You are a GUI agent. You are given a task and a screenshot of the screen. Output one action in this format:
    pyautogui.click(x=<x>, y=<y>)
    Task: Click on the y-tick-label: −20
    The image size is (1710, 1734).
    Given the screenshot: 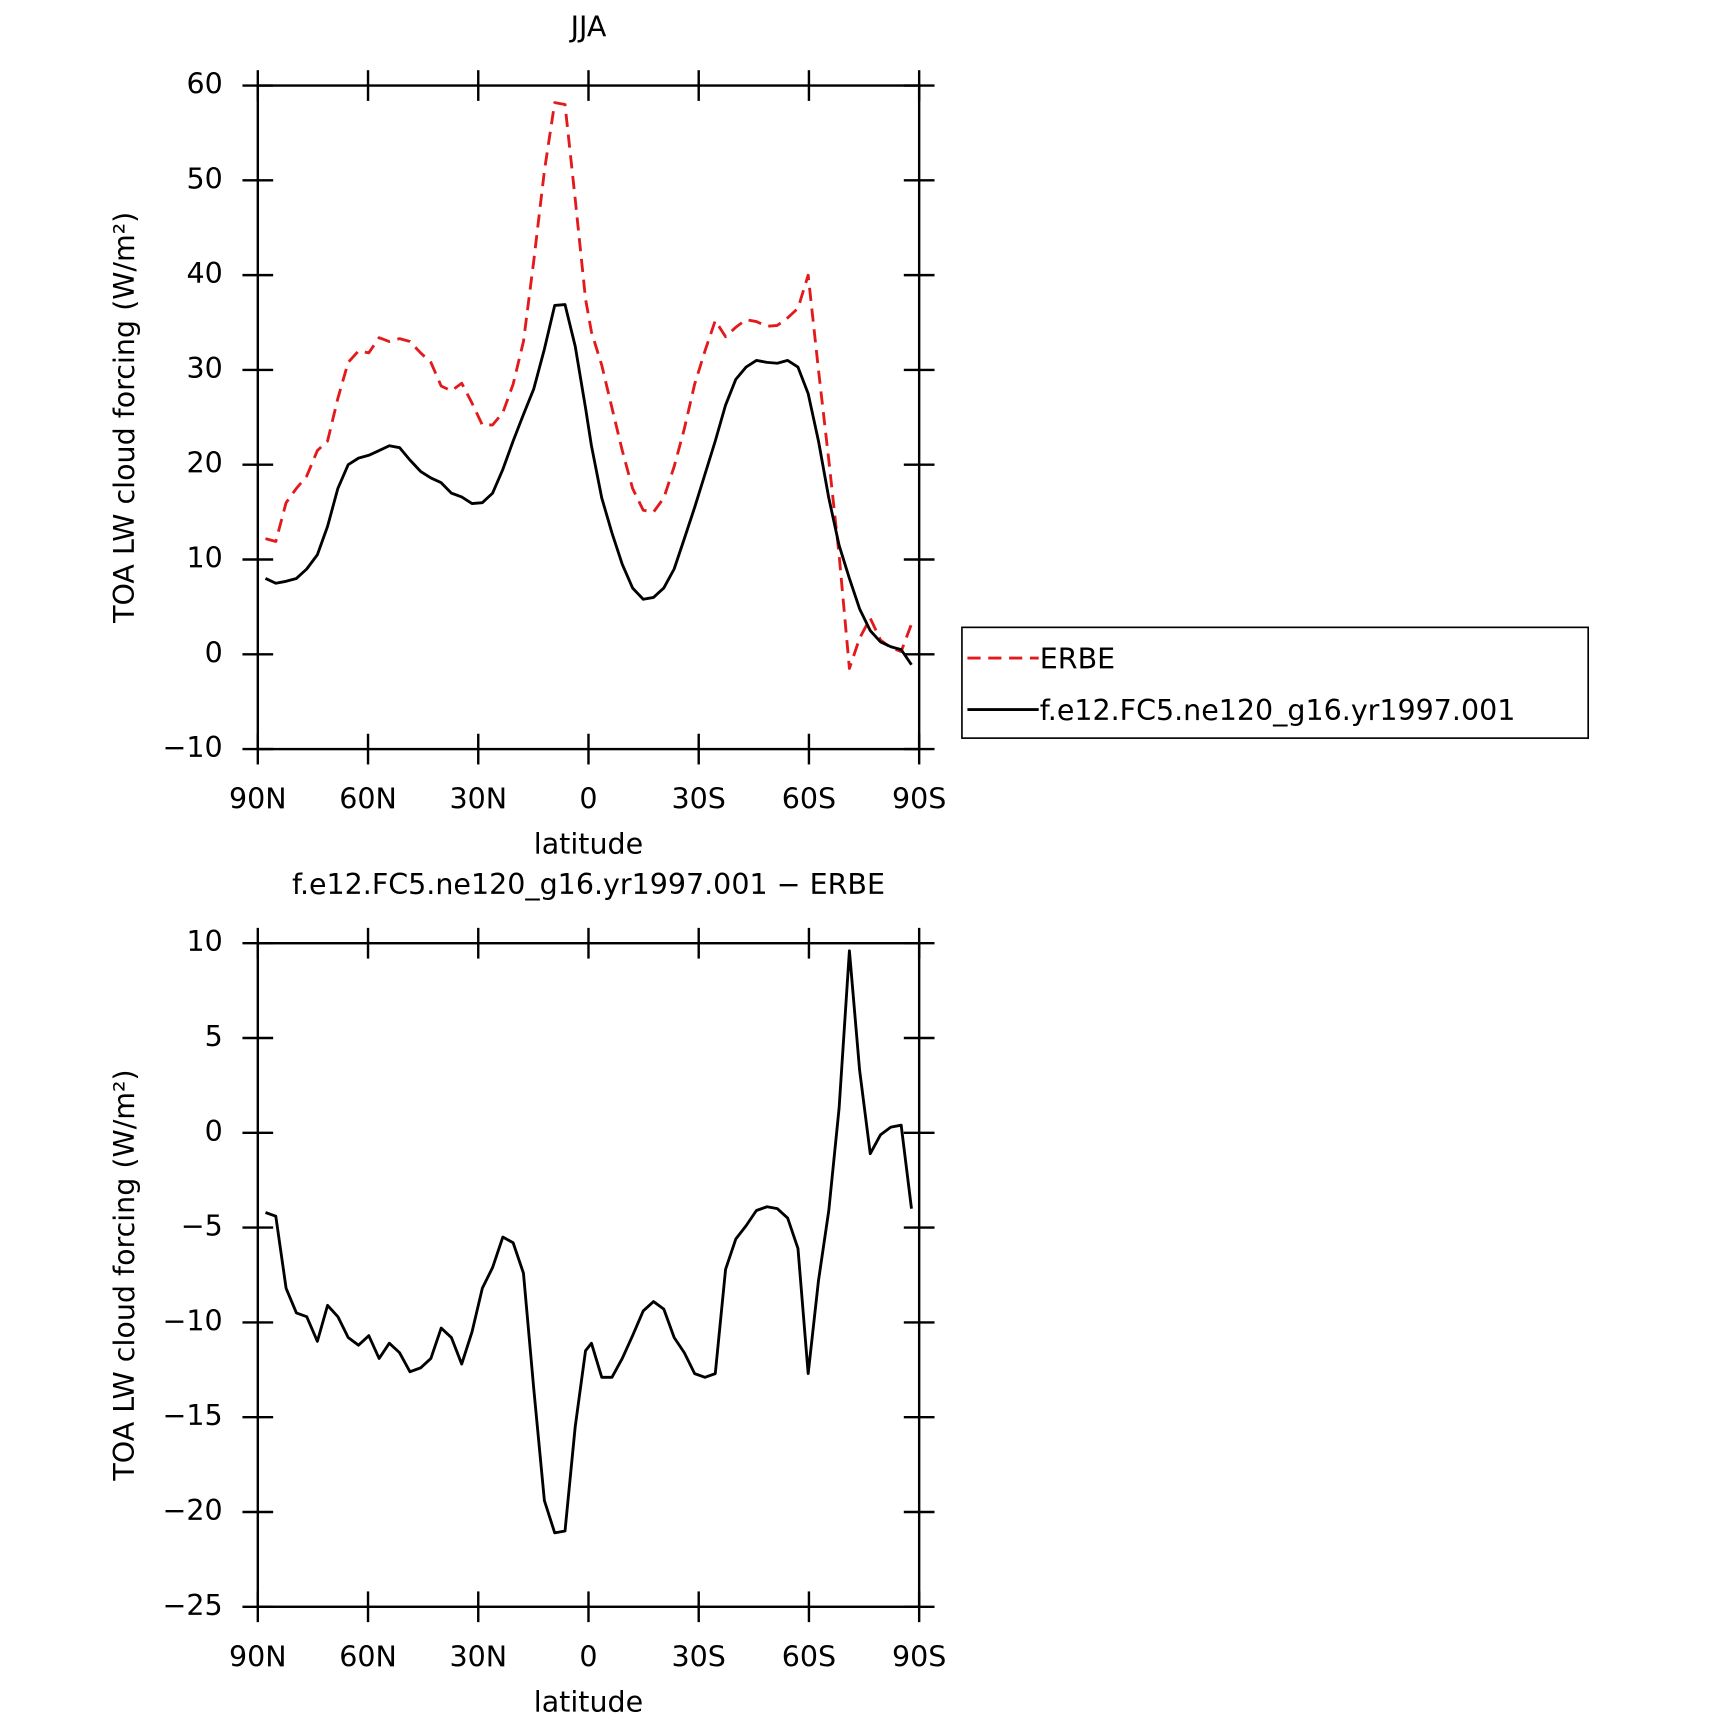 What is the action you would take?
    pyautogui.click(x=193, y=1510)
    